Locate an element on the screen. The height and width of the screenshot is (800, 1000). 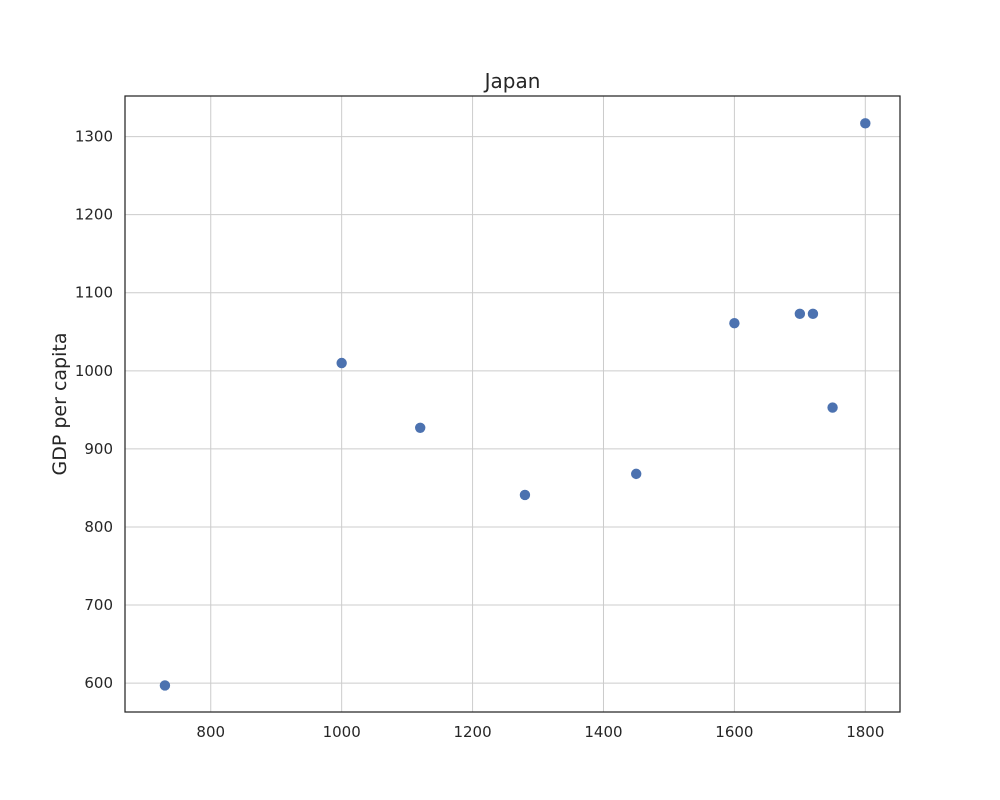
y-tick-label: 600 is located at coordinates (98, 683).